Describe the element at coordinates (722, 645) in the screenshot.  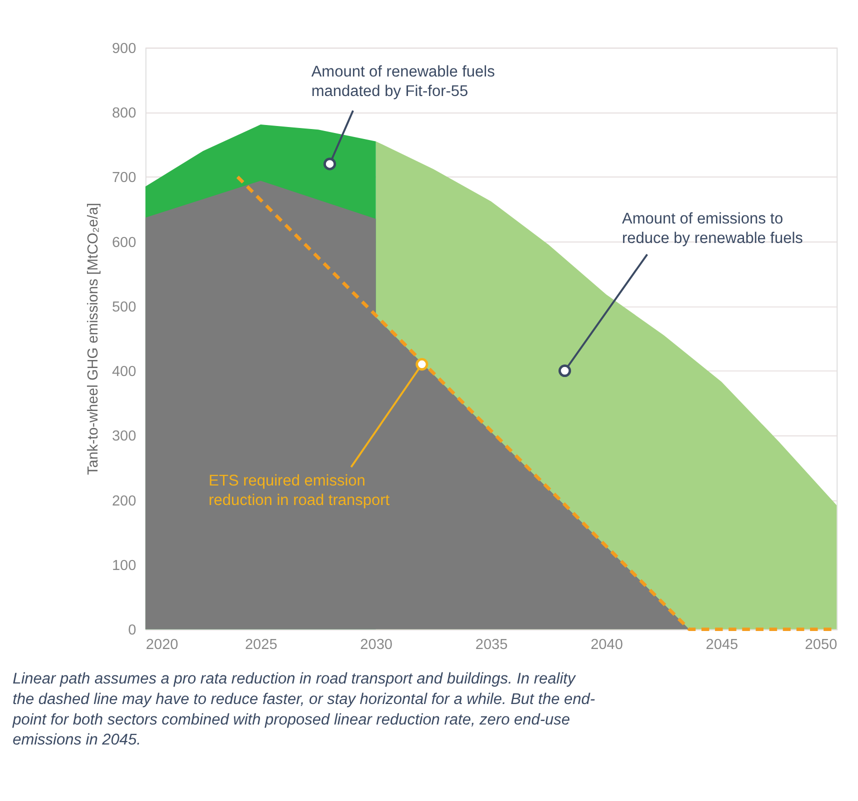
I see `x-tick-label: 2045` at that location.